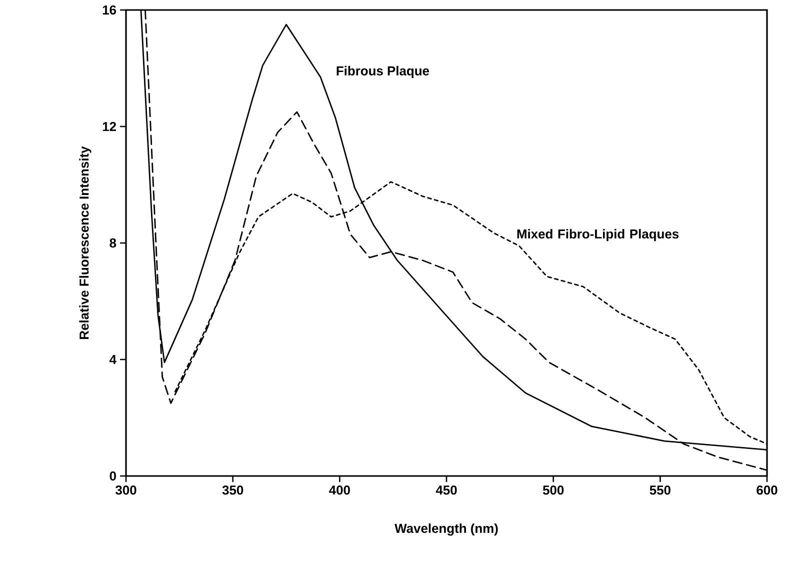  Describe the element at coordinates (553, 490) in the screenshot. I see `x-tick-label: 500` at that location.